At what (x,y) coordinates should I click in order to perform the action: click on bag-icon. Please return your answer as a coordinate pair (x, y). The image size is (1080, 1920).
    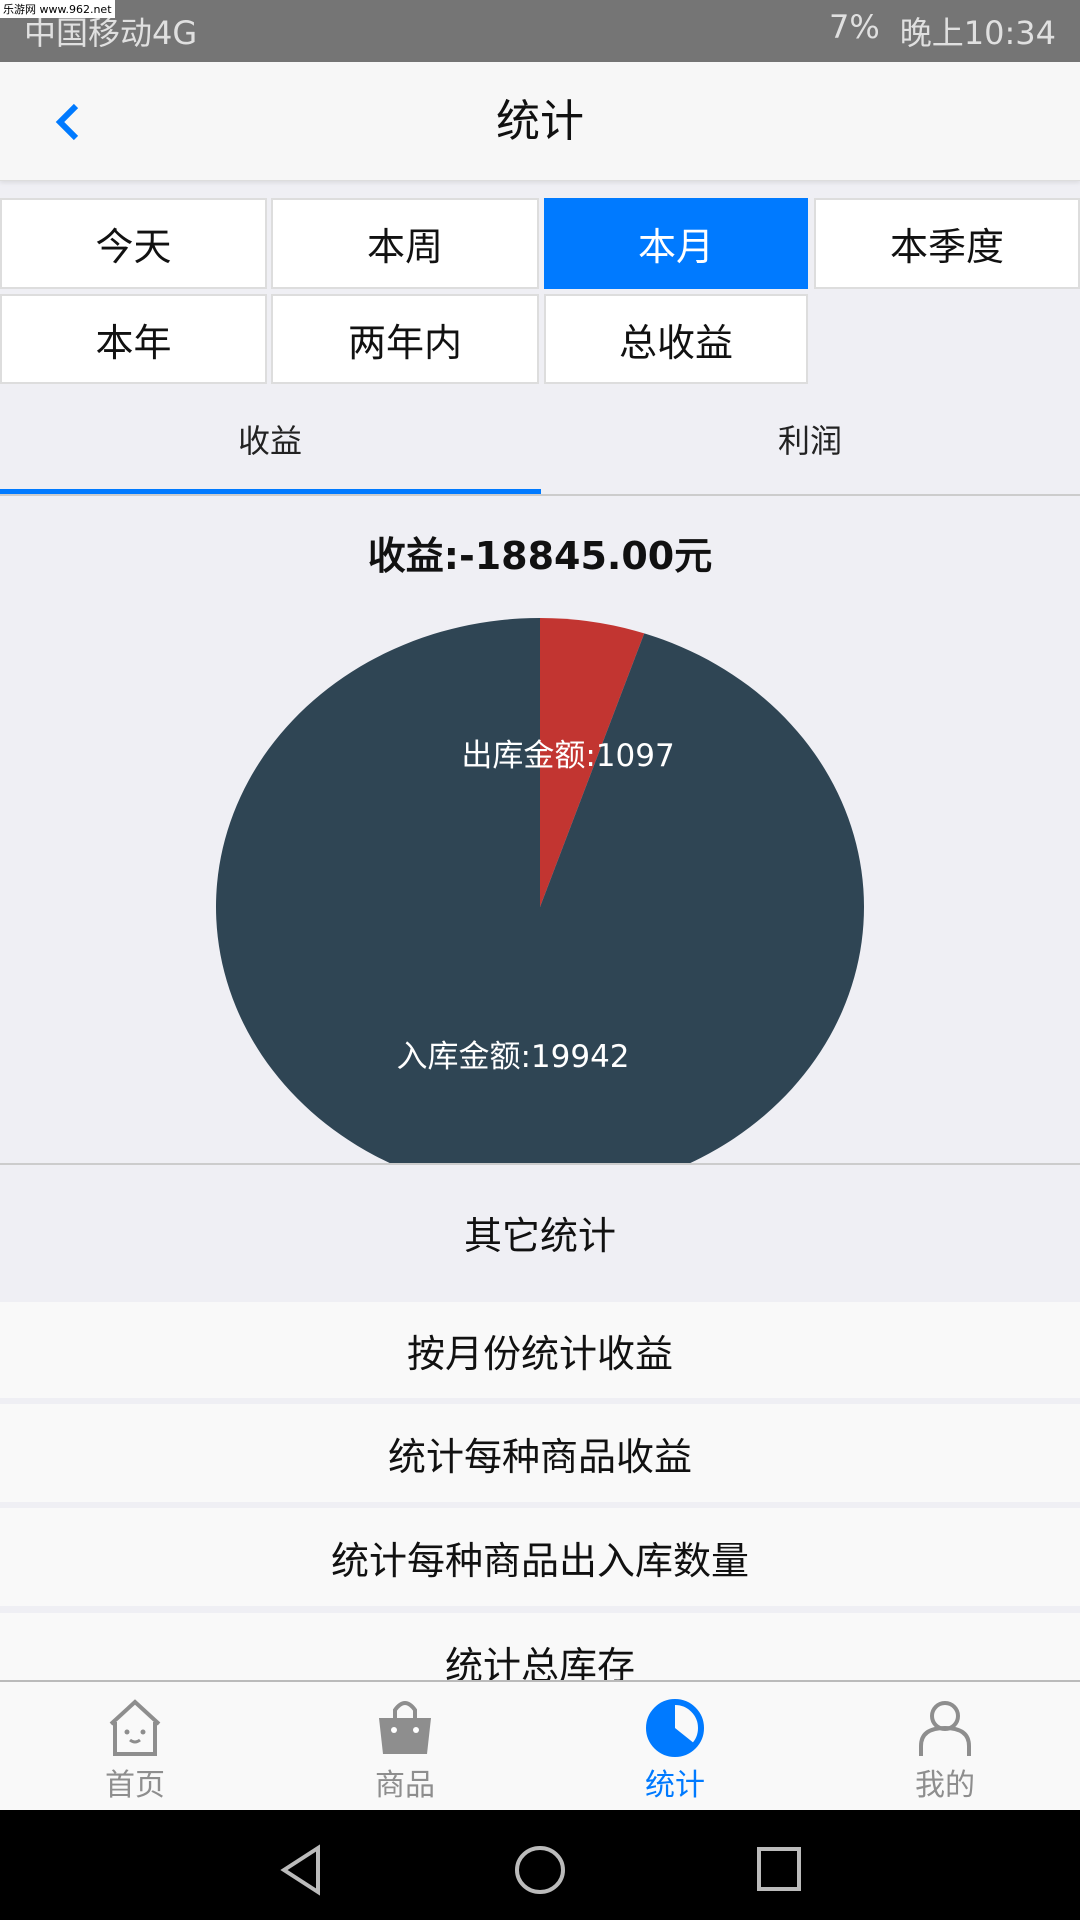
    Looking at the image, I should click on (405, 1727).